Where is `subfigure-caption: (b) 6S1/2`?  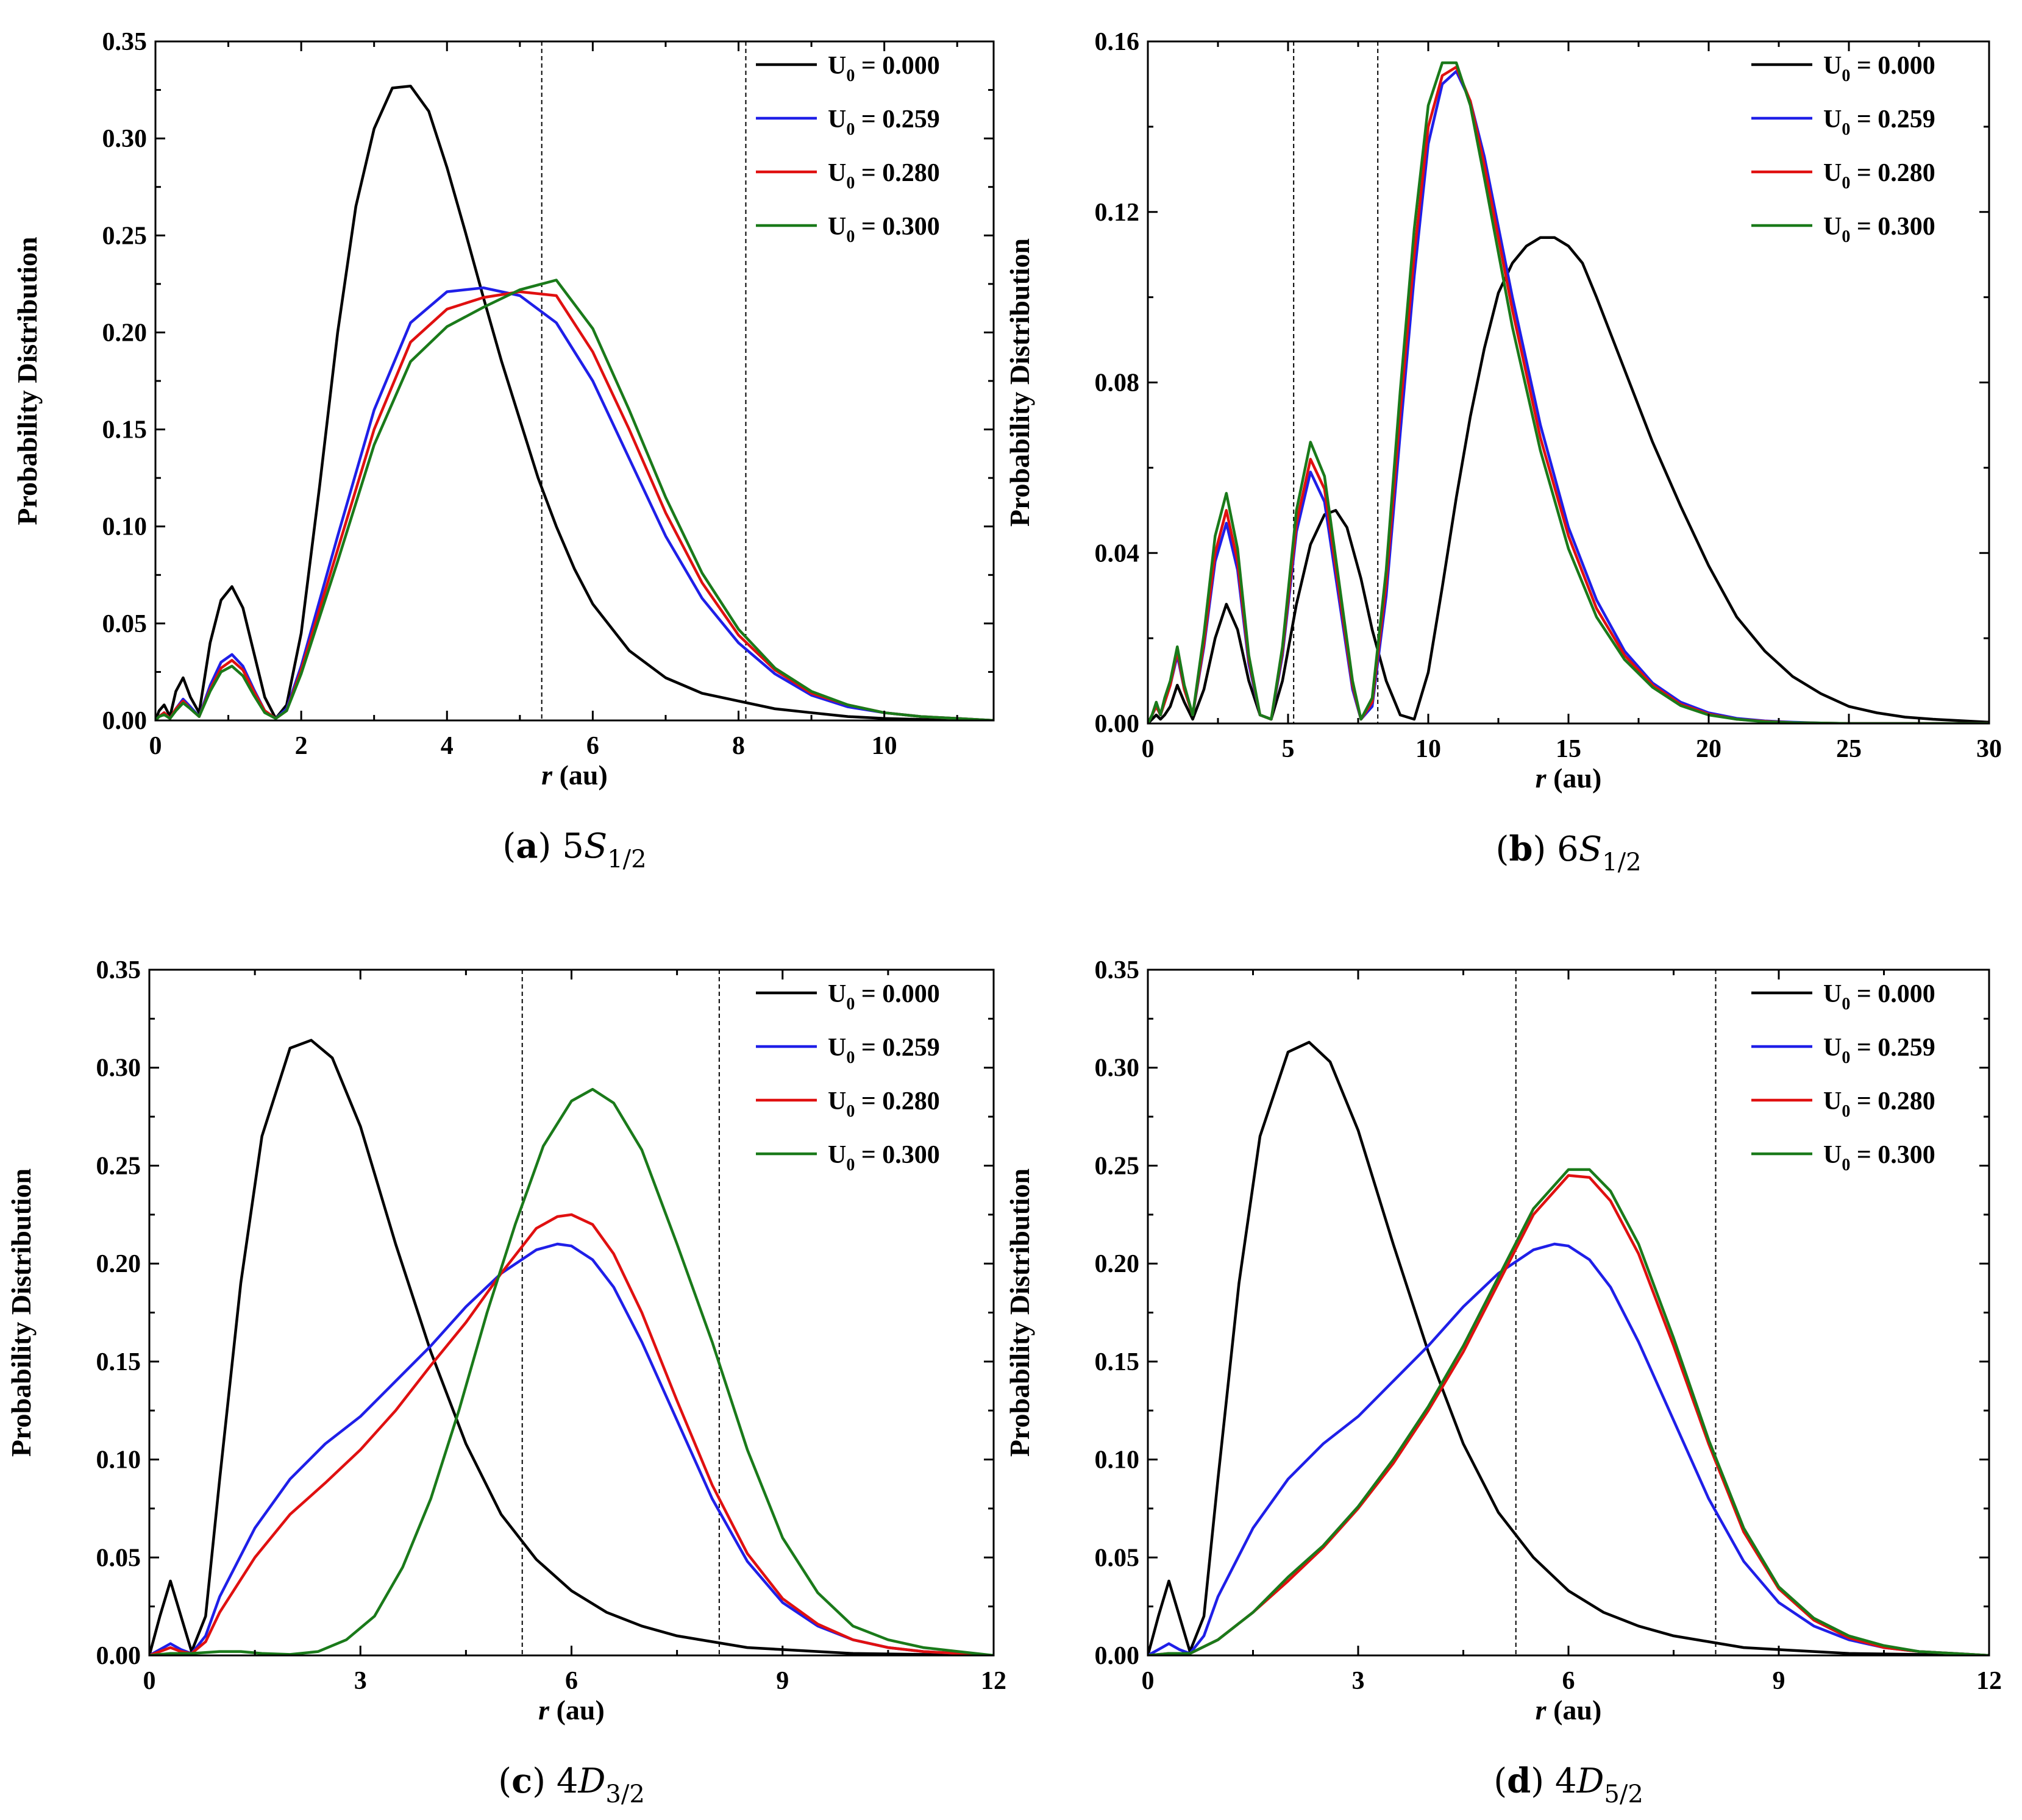
subfigure-caption: (b) 6S1/2 is located at coordinates (1568, 852).